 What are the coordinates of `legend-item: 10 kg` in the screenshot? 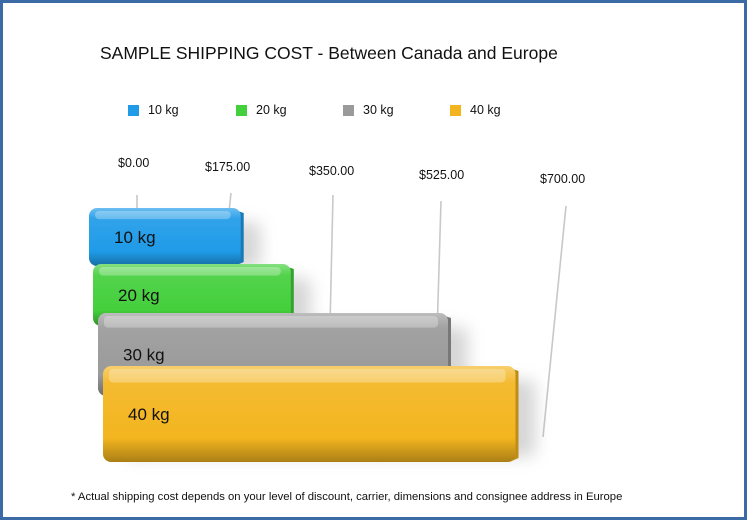 It's located at (153, 110).